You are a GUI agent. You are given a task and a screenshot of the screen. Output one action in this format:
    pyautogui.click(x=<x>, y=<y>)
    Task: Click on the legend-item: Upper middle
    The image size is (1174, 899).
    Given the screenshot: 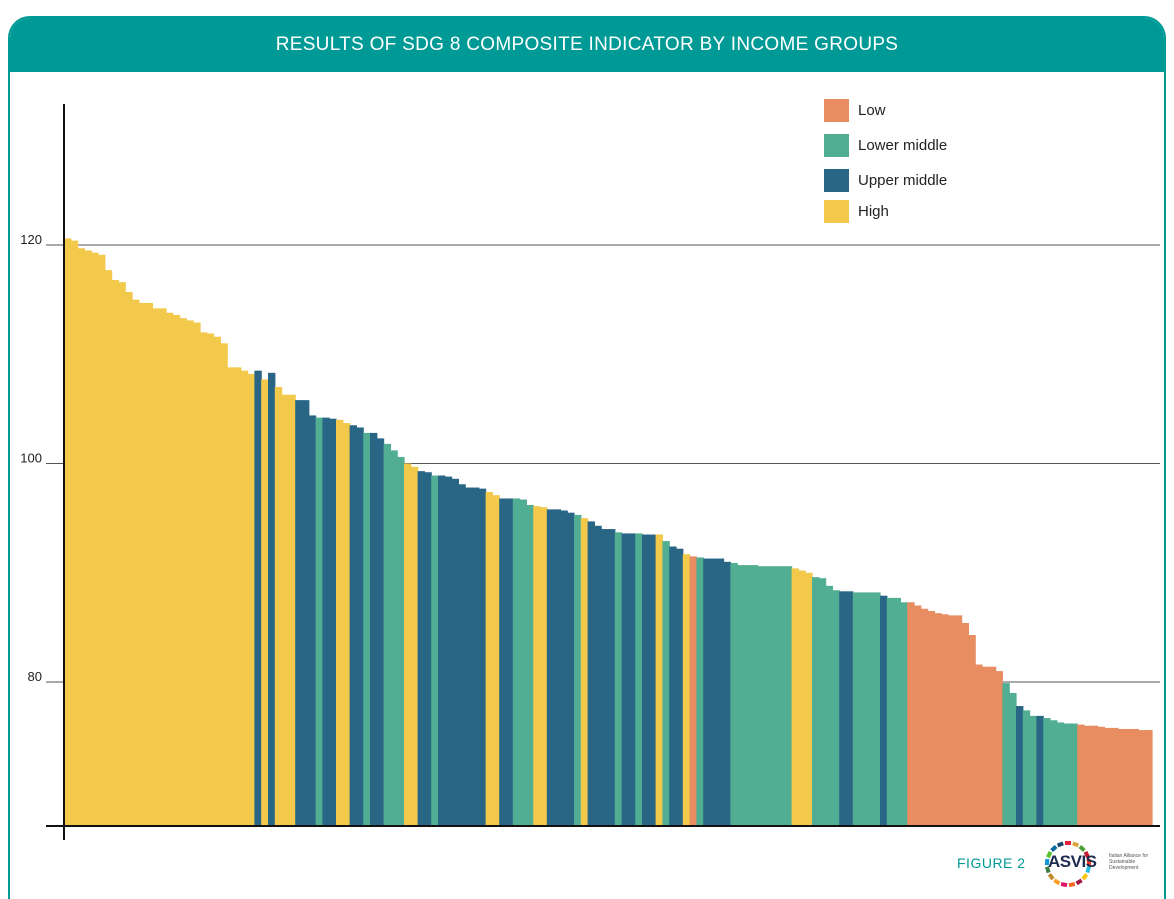 What is the action you would take?
    pyautogui.click(x=885, y=180)
    